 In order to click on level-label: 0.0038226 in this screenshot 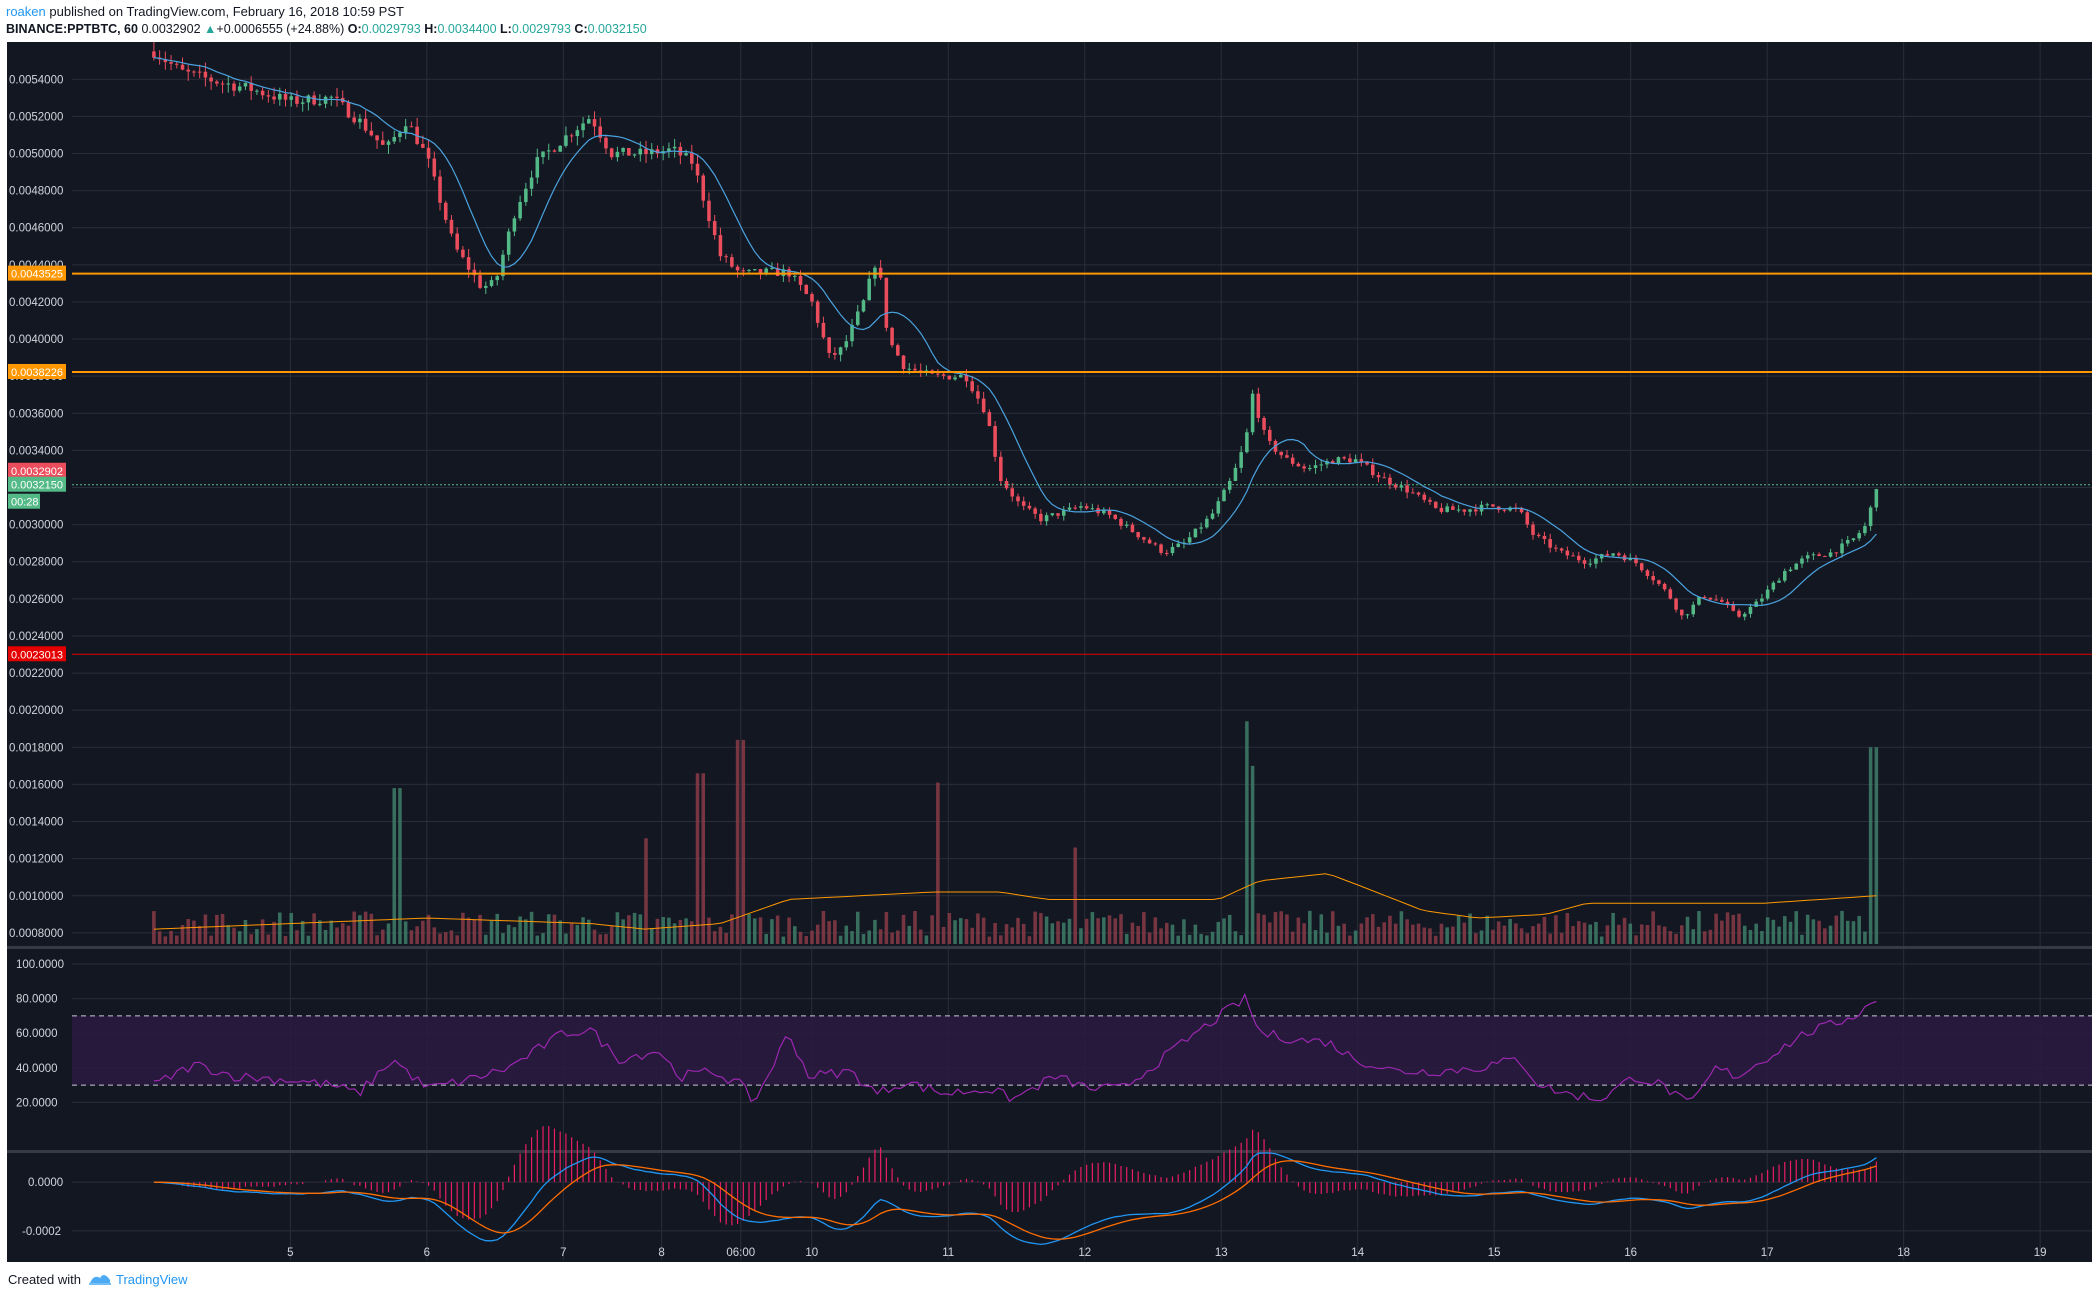, I will do `click(37, 373)`.